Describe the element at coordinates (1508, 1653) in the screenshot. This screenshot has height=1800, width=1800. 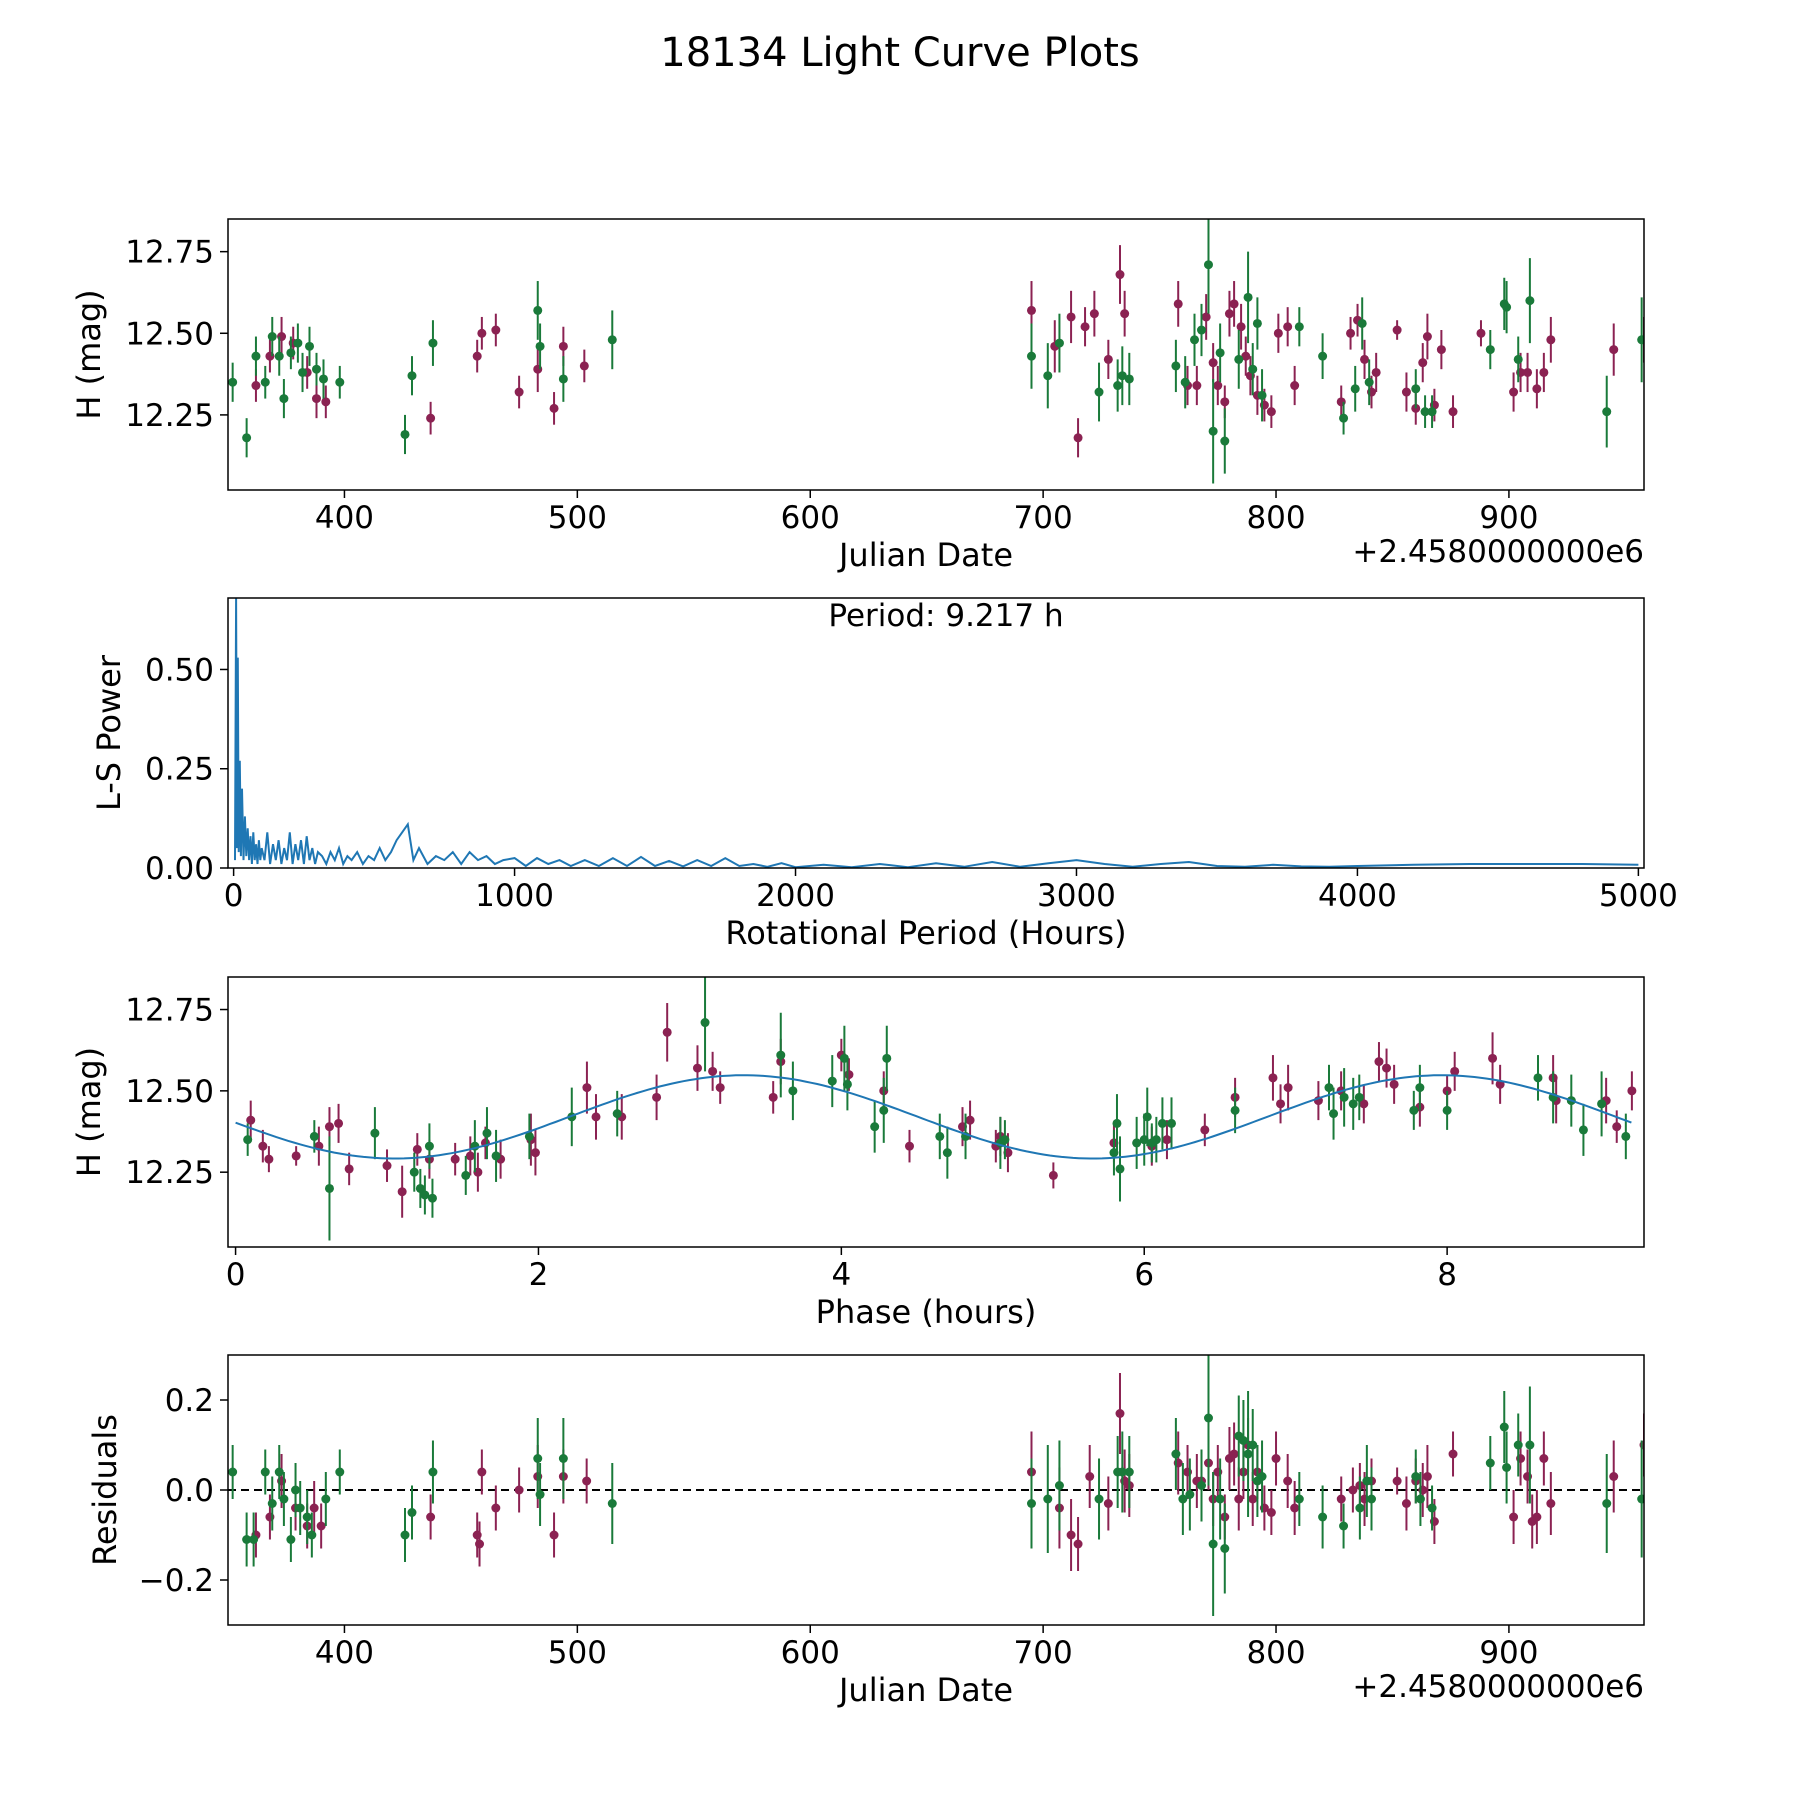
I see `chart-4-x-tick-label: 900` at that location.